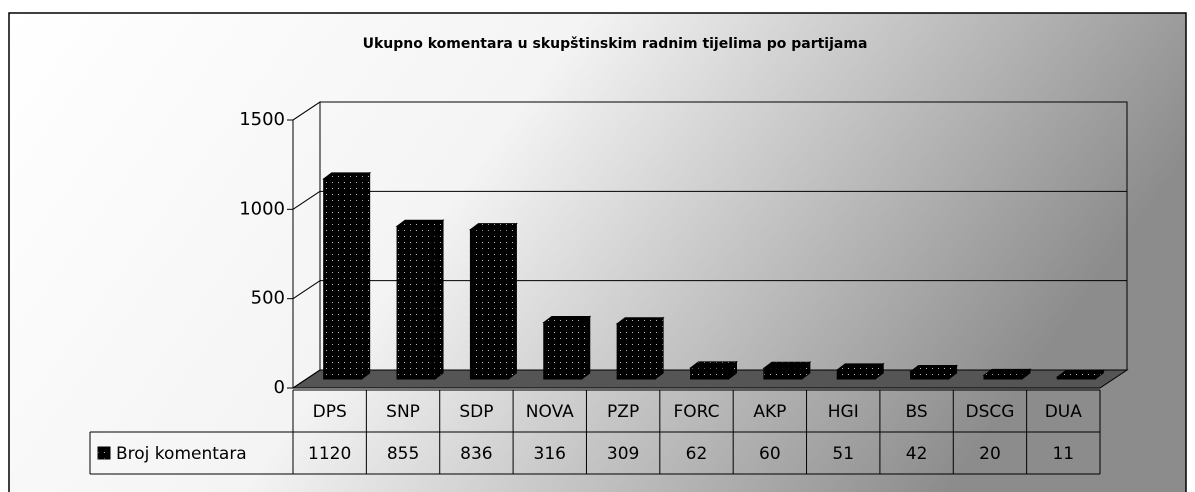 This screenshot has height=492, width=1195. I want to click on category-label: SDP, so click(476, 412).